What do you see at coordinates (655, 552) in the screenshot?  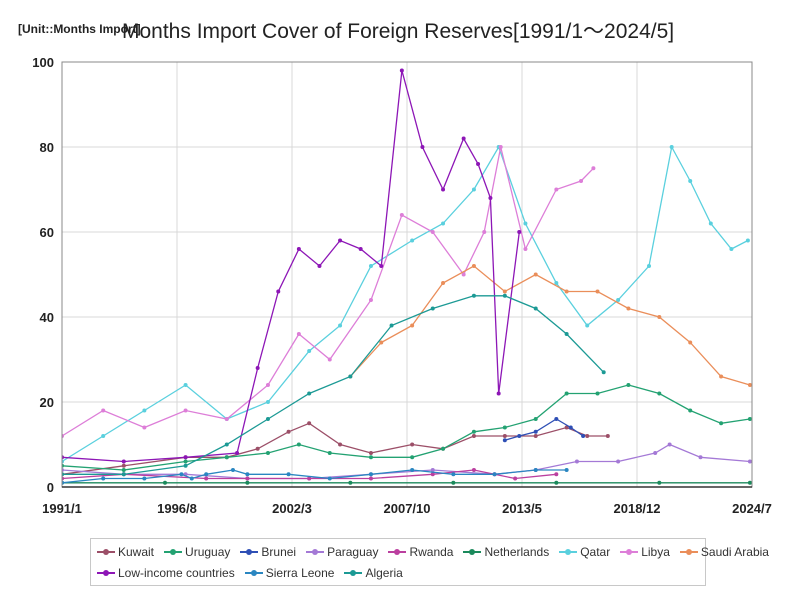 I see `legend-label: Libya` at bounding box center [655, 552].